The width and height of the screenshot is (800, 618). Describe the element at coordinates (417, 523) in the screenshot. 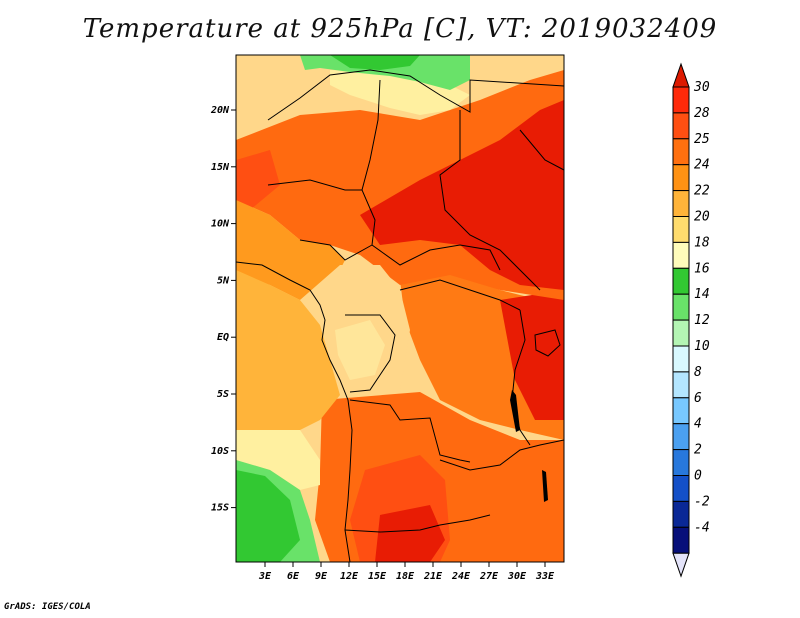

I see `border-namibia` at that location.